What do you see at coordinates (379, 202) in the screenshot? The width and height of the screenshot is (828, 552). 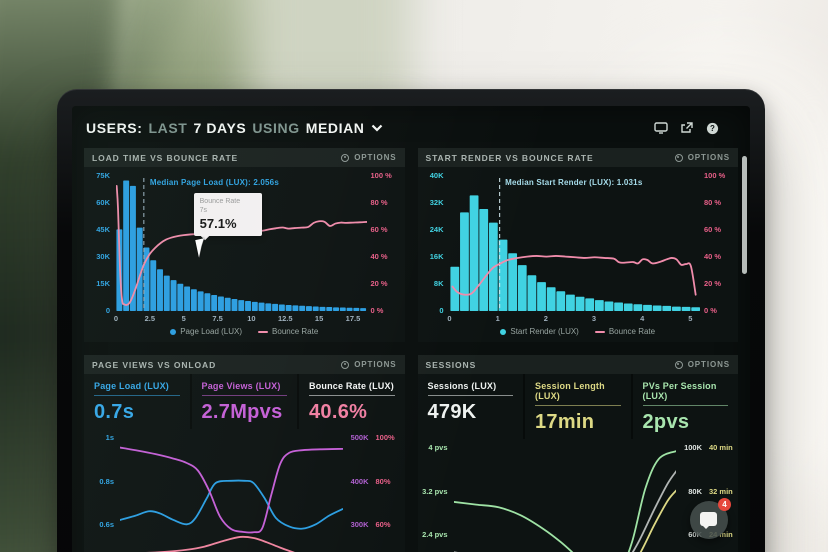 I see `axis-tick: 80 %` at bounding box center [379, 202].